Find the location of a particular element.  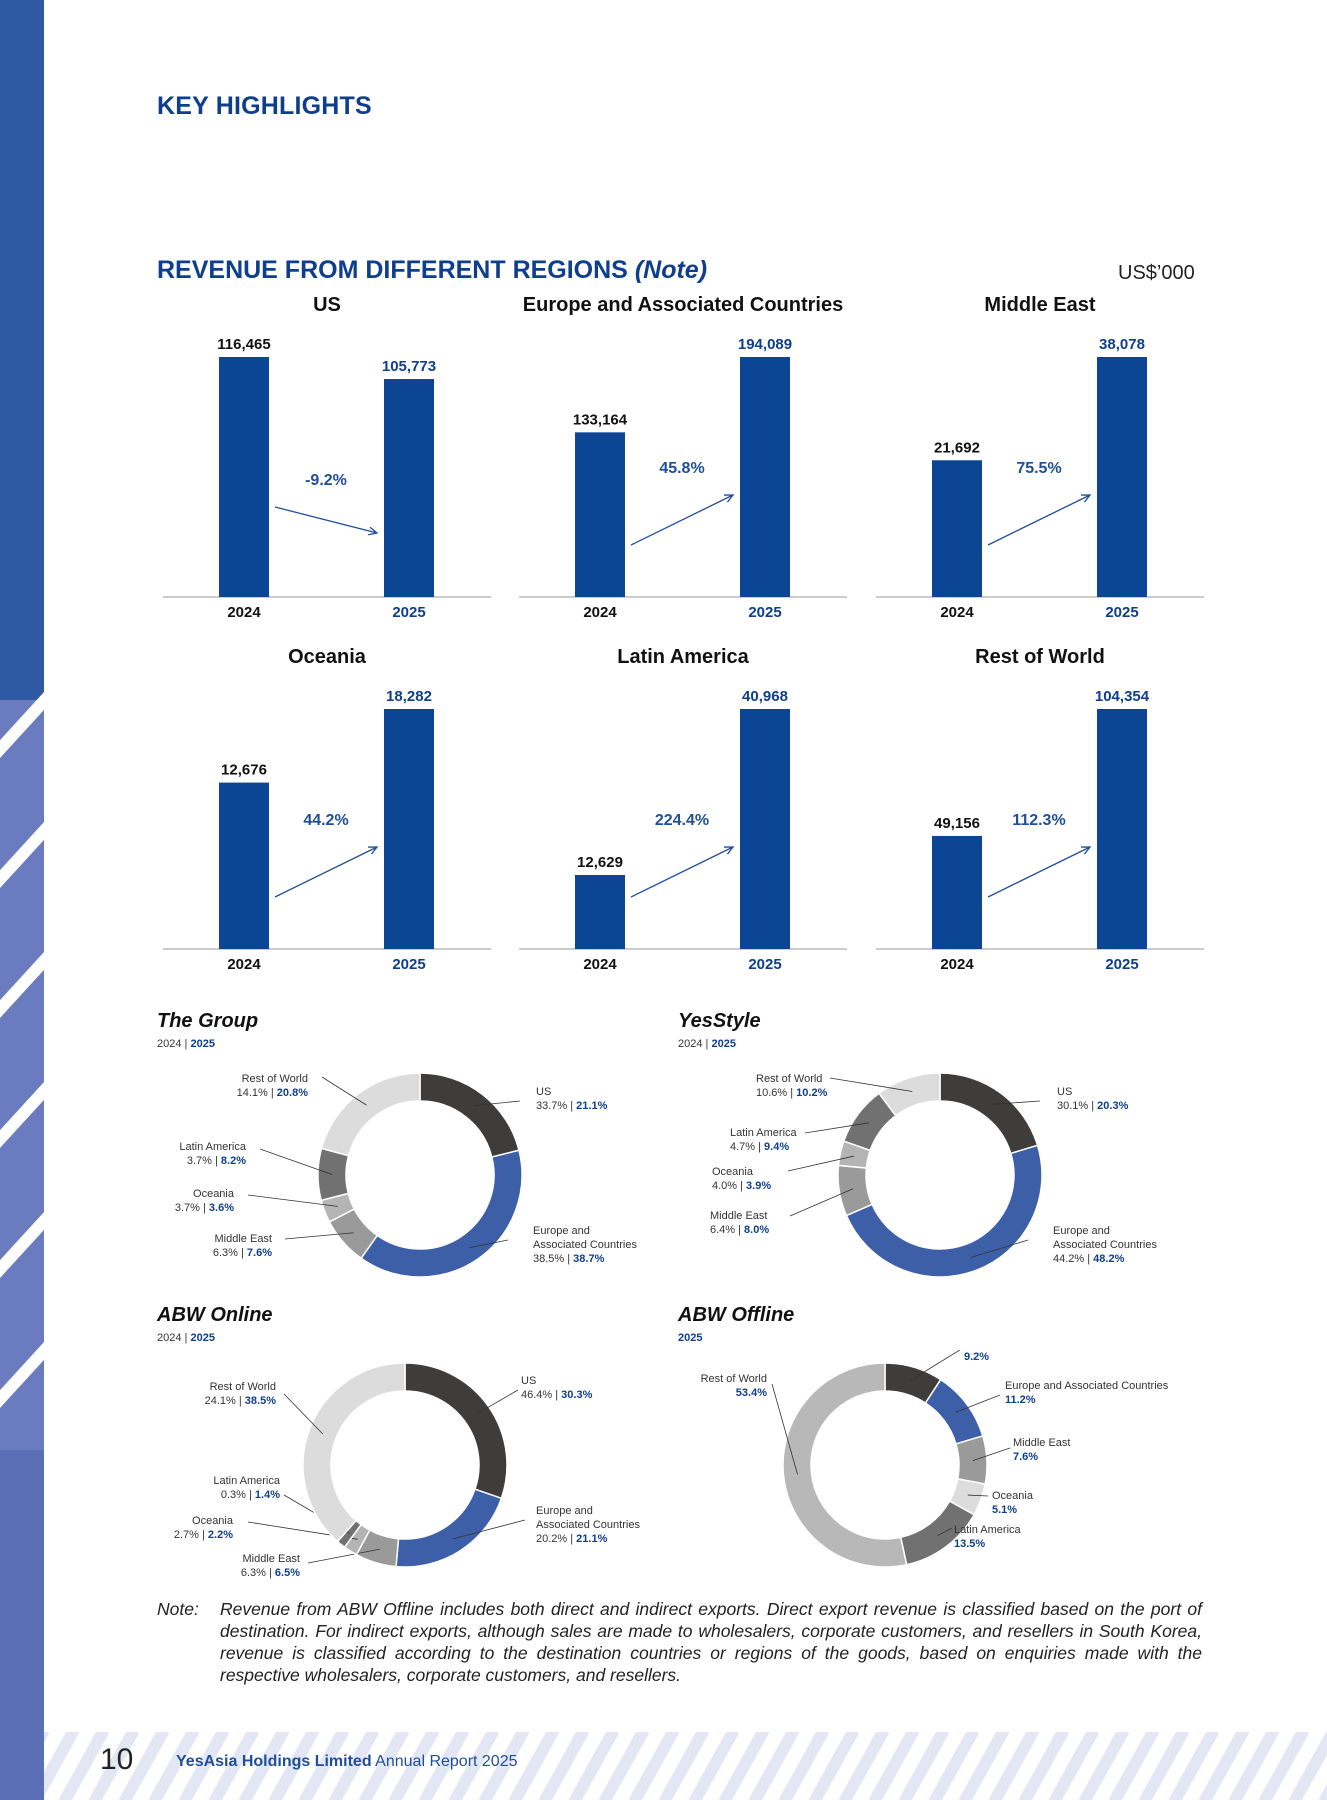

slice-label: Latin America 3.7% | 8.2% is located at coordinates (213, 1154).